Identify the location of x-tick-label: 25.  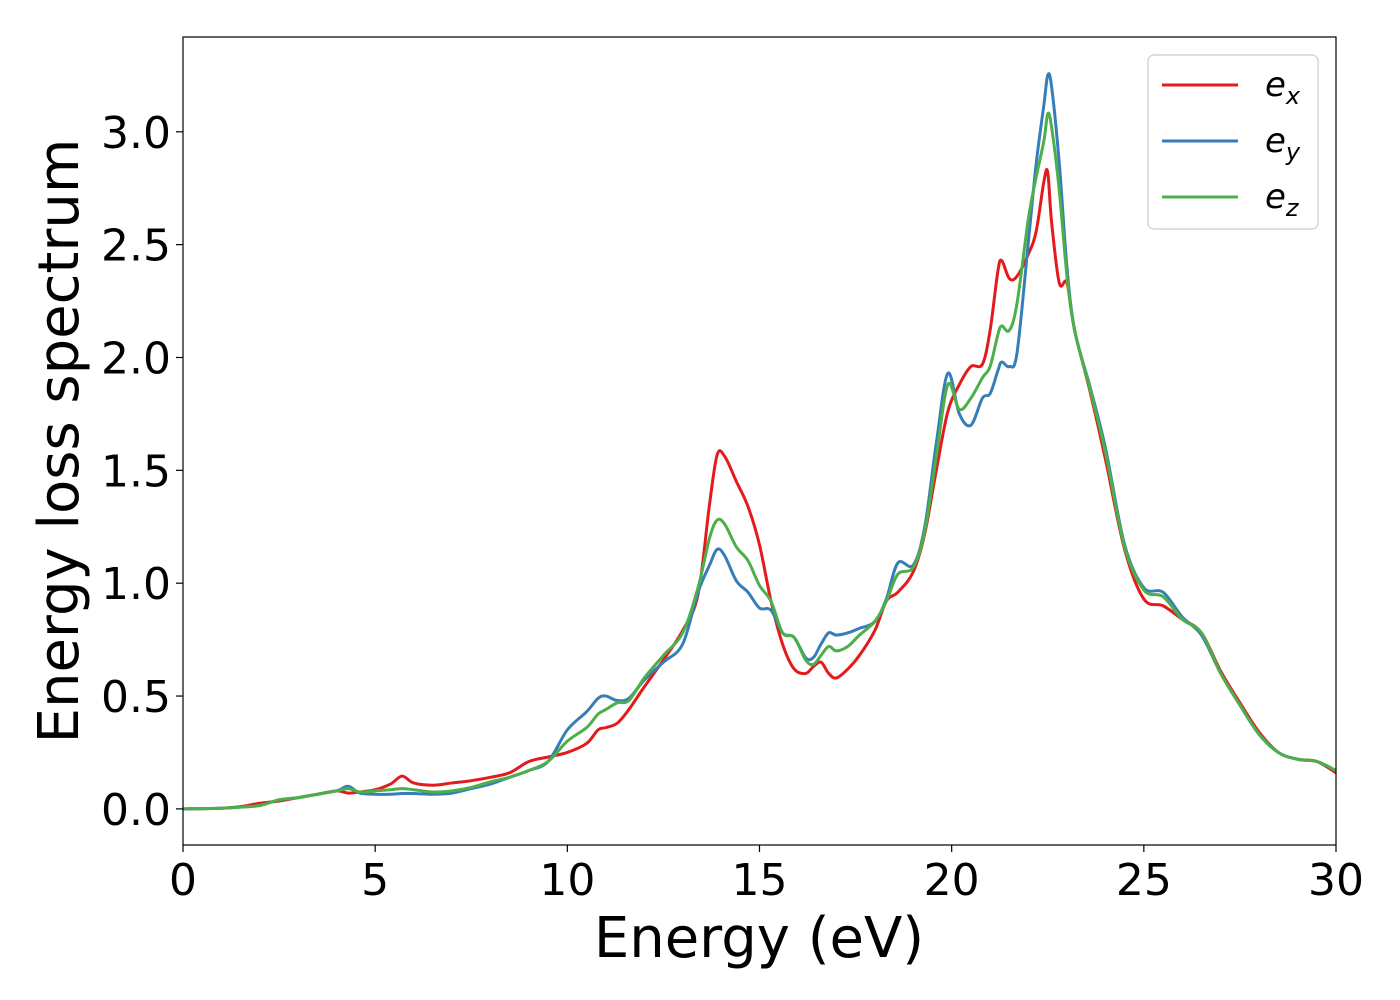
(1144, 880).